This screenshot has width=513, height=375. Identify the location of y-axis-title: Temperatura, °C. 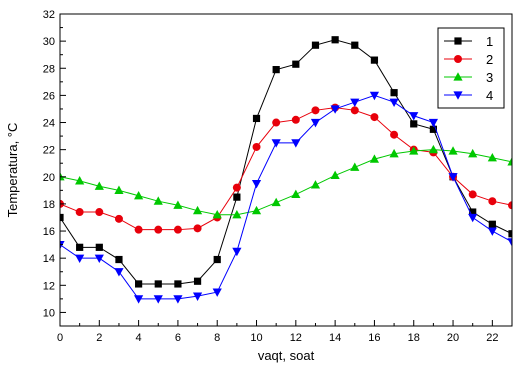
(12, 170).